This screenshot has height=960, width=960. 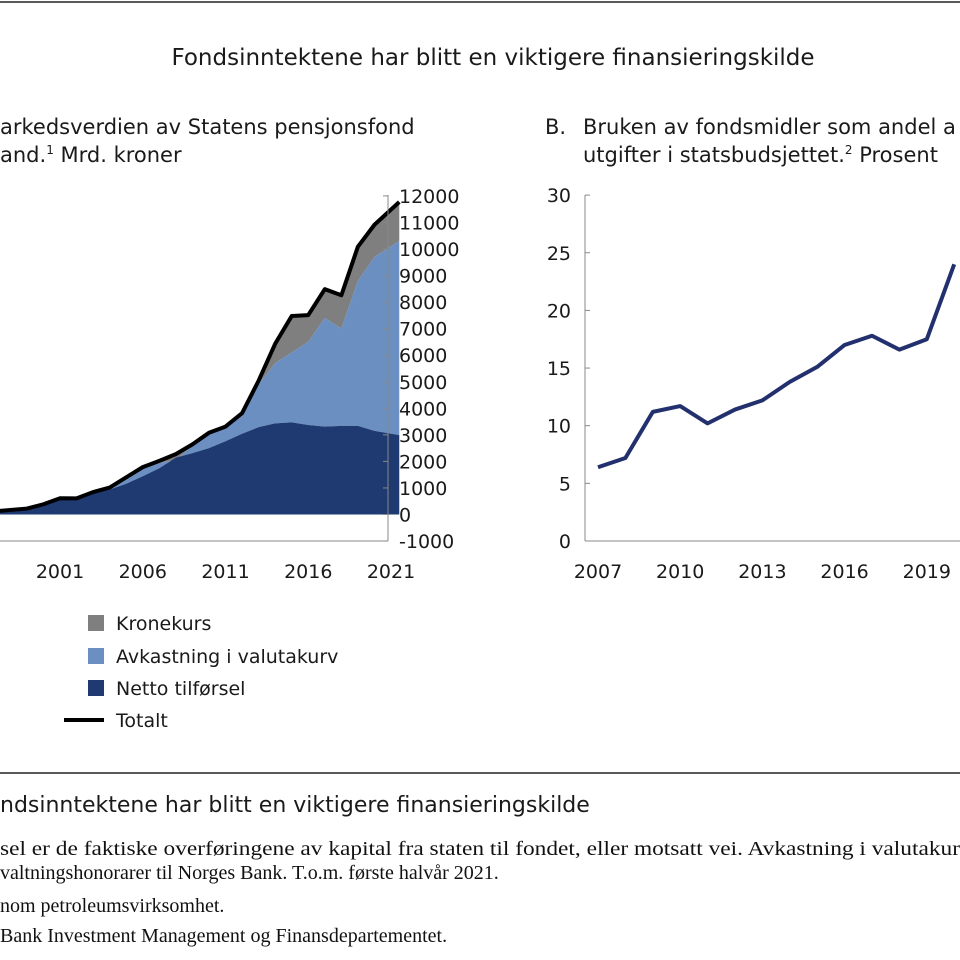 What do you see at coordinates (559, 369) in the screenshot?
I see `y-tick-label: 15` at bounding box center [559, 369].